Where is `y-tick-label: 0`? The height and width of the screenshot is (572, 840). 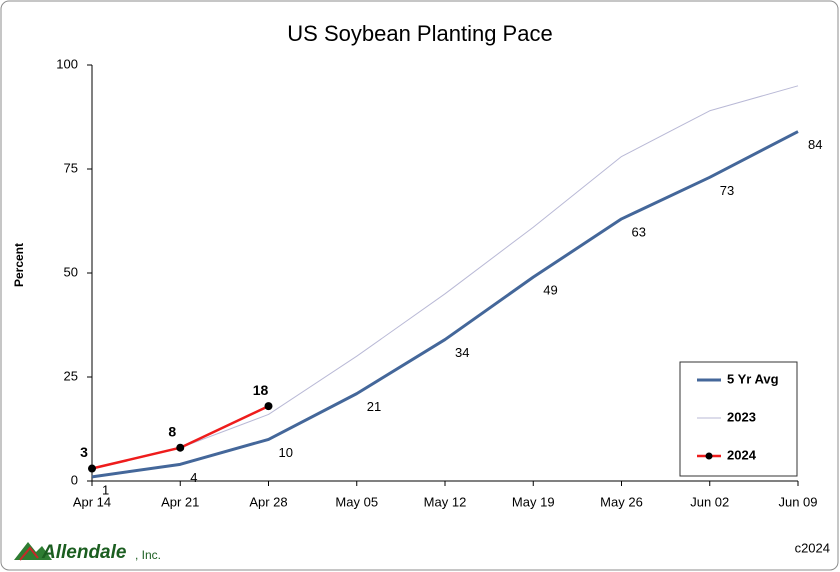
y-tick-label: 0 is located at coordinates (74, 479).